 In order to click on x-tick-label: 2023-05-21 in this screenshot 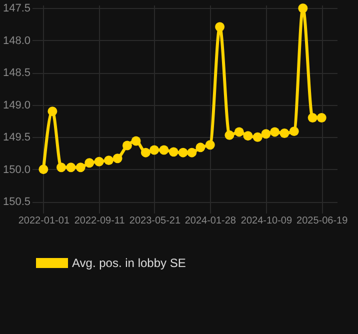, I will do `click(155, 221)`.